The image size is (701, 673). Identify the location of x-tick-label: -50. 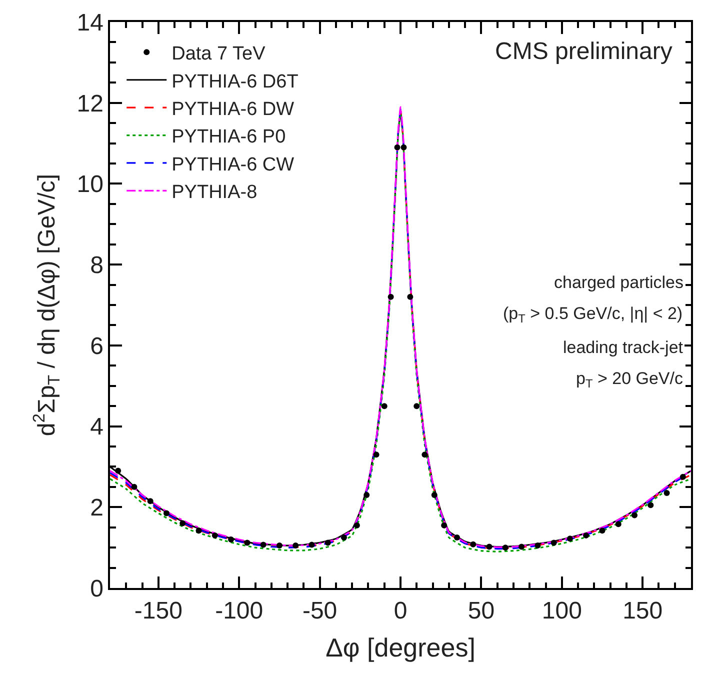
(320, 611).